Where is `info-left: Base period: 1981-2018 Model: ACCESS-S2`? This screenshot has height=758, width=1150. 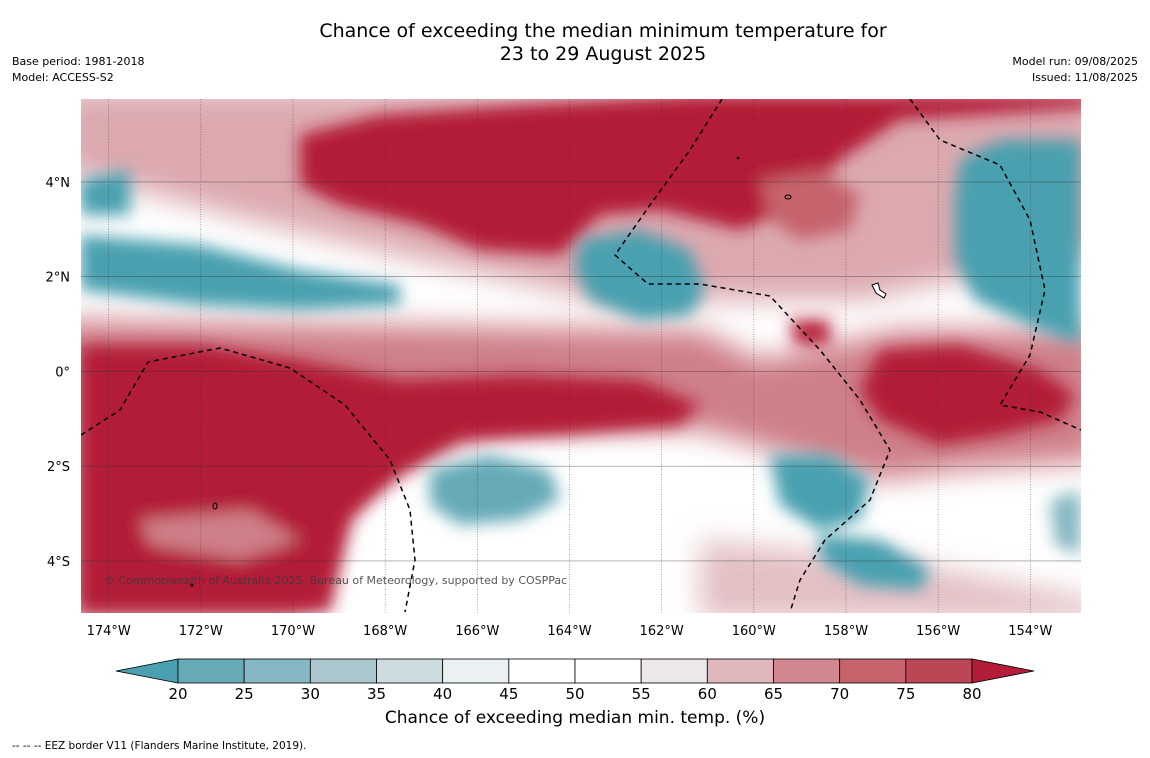
info-left: Base period: 1981-2018 Model: ACCESS-S2 is located at coordinates (78, 70).